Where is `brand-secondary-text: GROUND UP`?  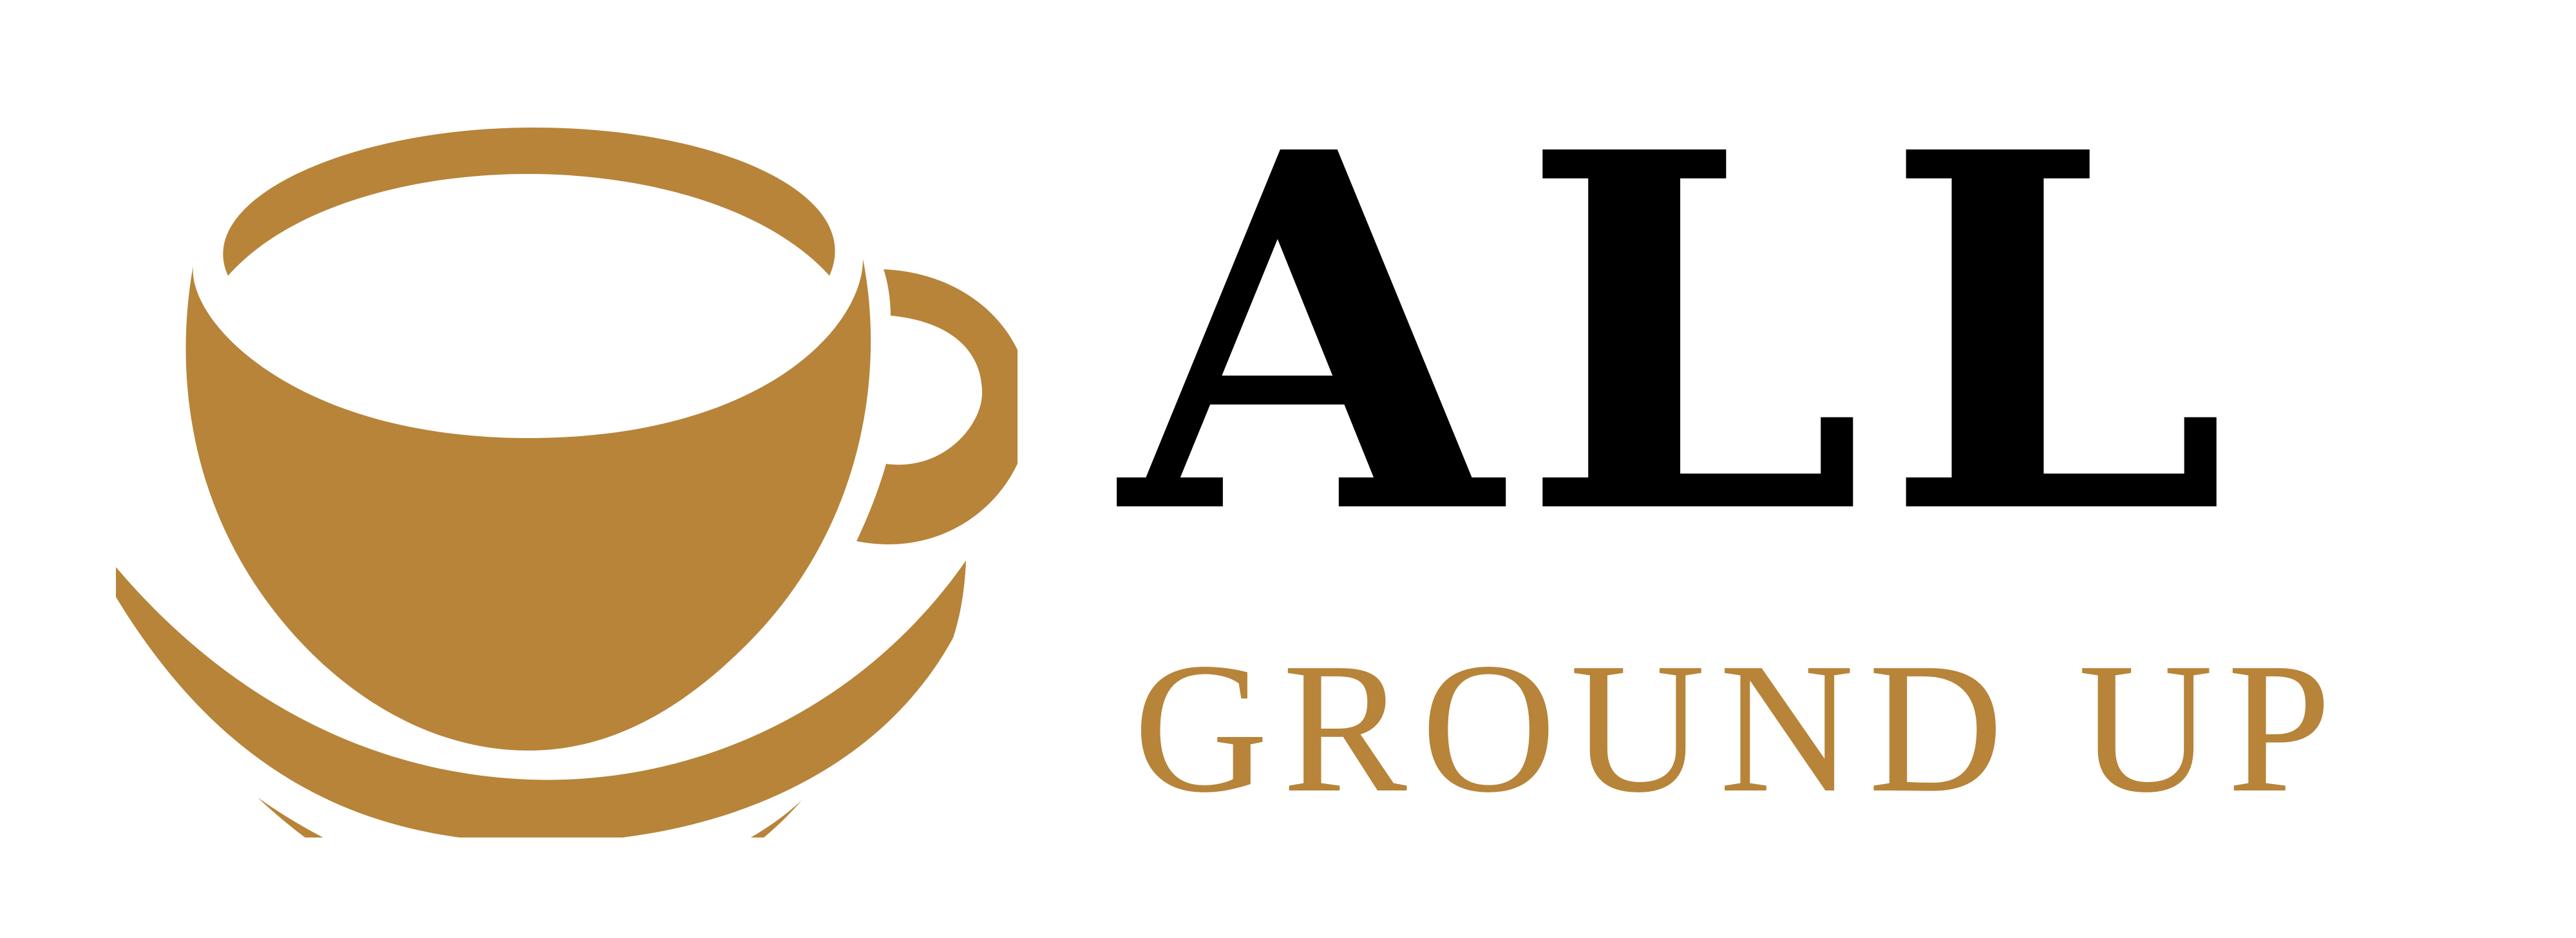 brand-secondary-text: GROUND UP is located at coordinates (1739, 727).